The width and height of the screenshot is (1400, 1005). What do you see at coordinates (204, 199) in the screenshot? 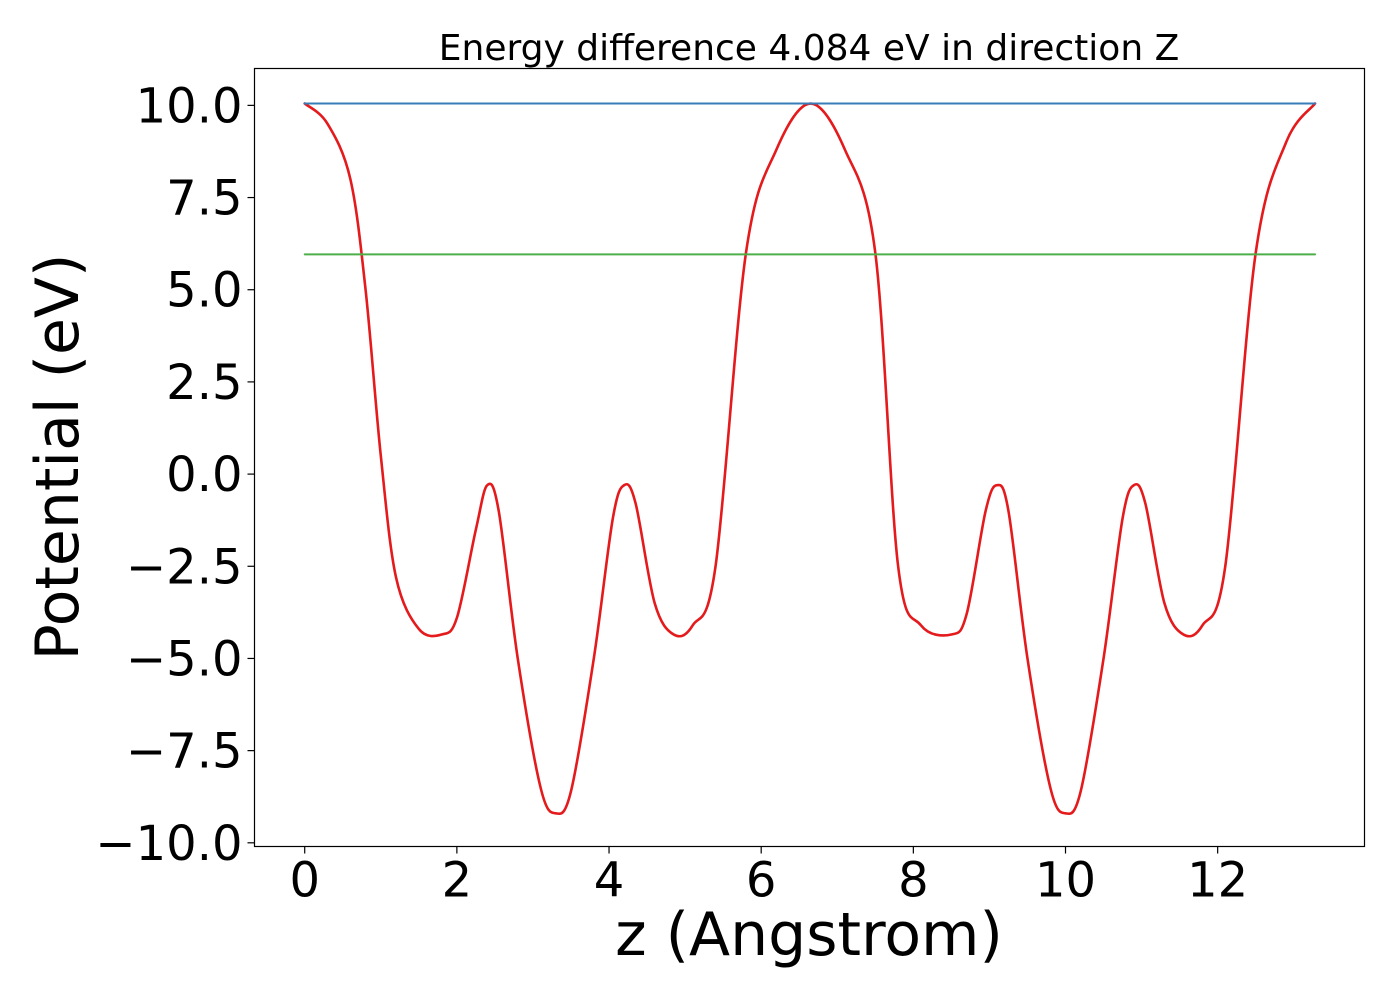
I see `y-tick-label: 7.5` at bounding box center [204, 199].